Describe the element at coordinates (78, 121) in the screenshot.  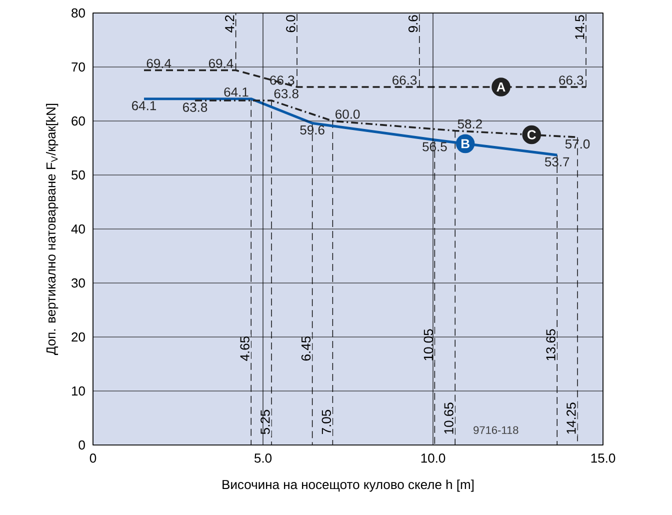
I see `y-tick-label: 60` at that location.